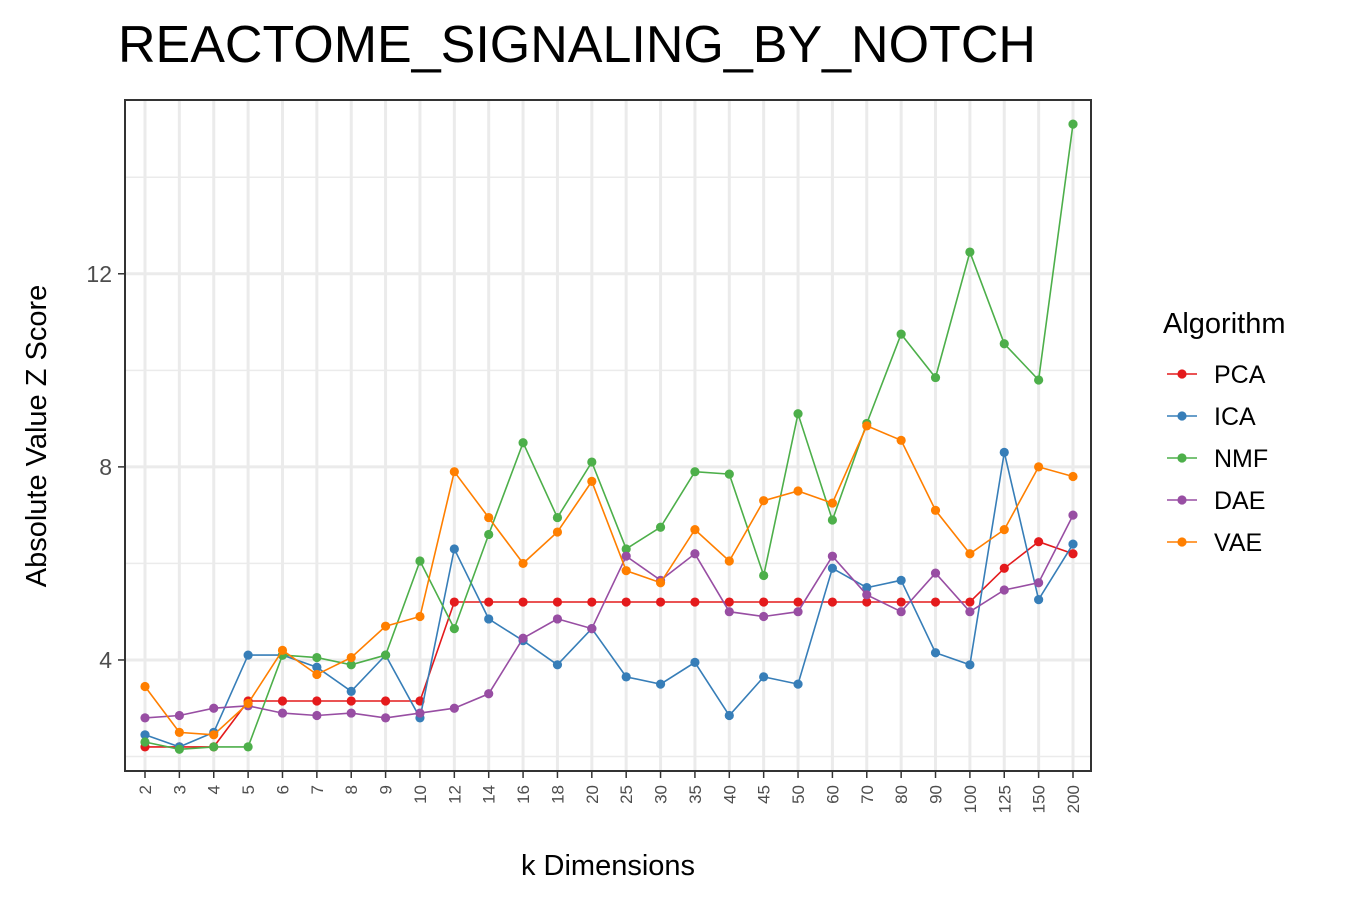 The image size is (1350, 900). What do you see at coordinates (1004, 799) in the screenshot?
I see `x-tick-label: 125` at bounding box center [1004, 799].